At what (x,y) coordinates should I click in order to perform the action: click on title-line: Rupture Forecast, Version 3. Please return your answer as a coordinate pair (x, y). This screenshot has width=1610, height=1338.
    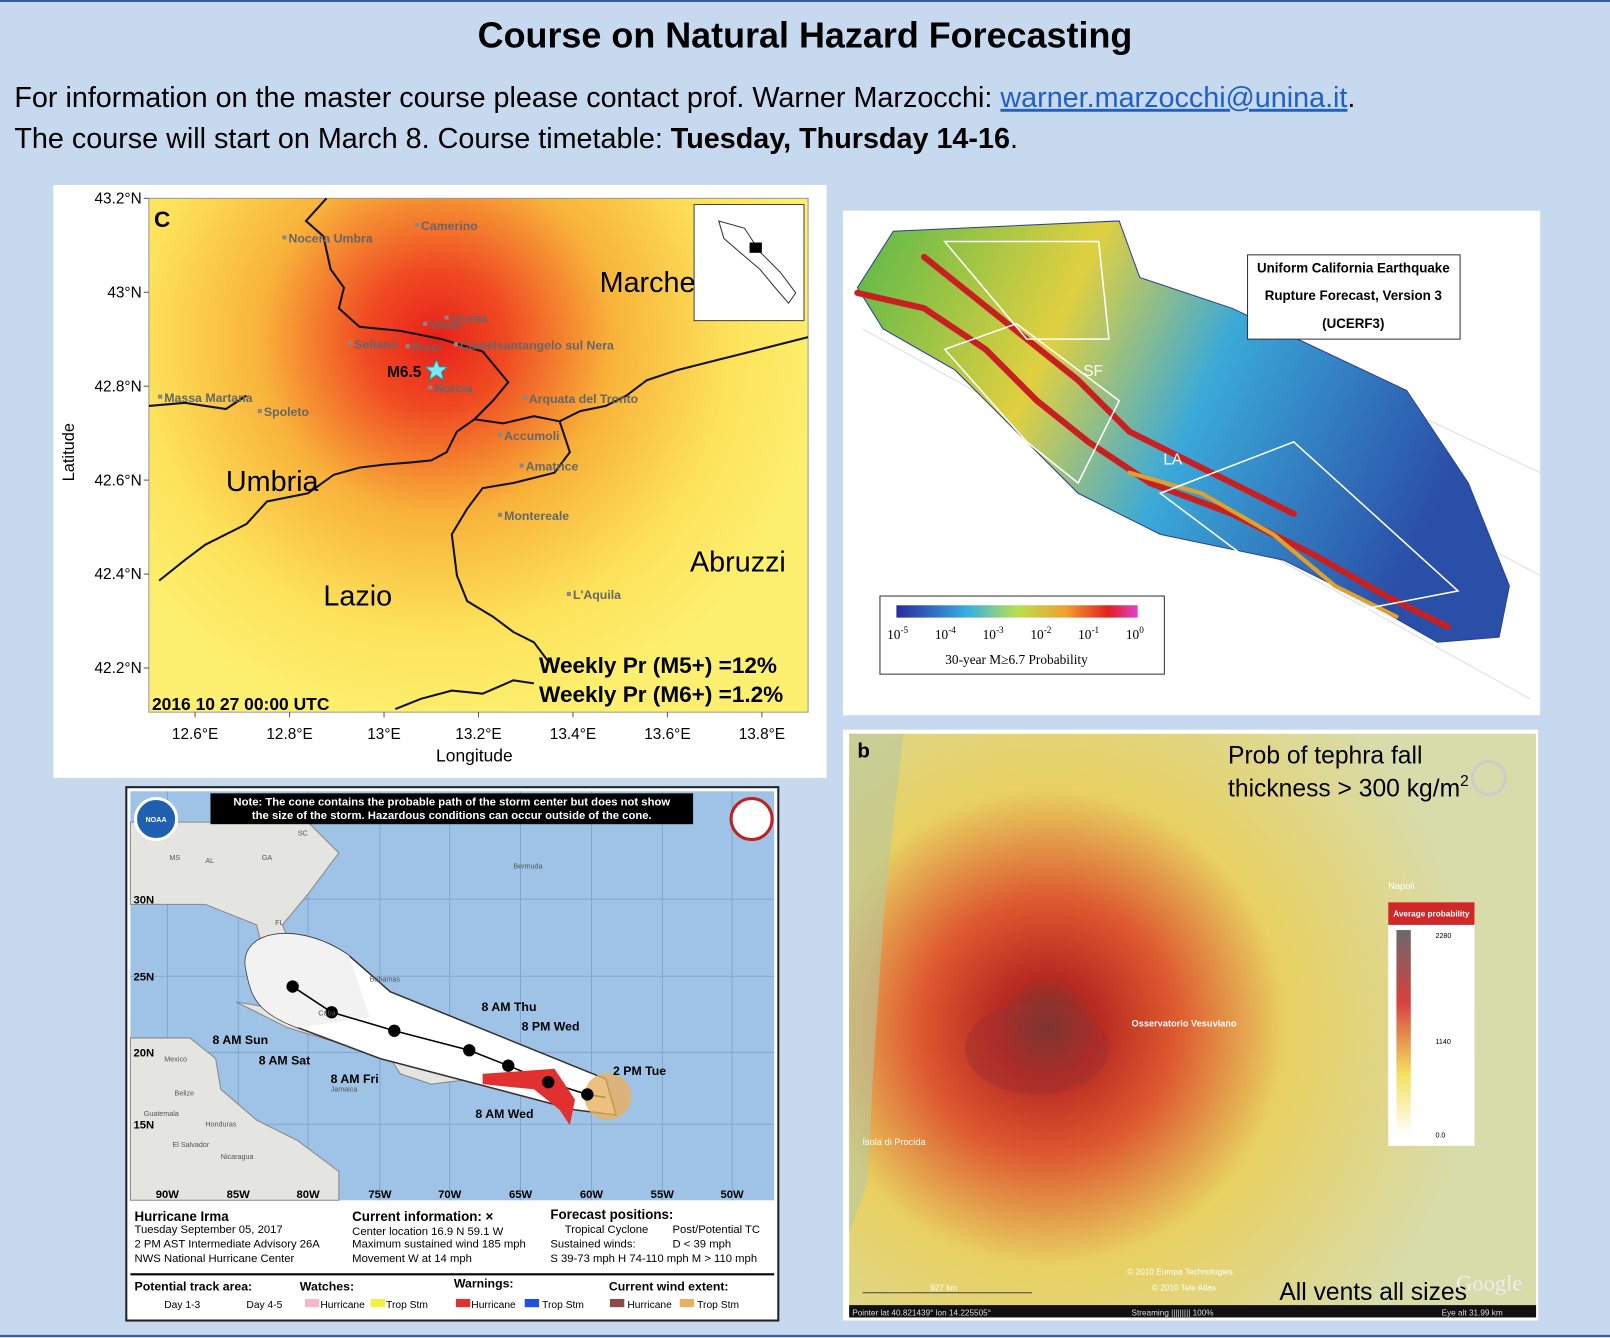
    Looking at the image, I should click on (1353, 295).